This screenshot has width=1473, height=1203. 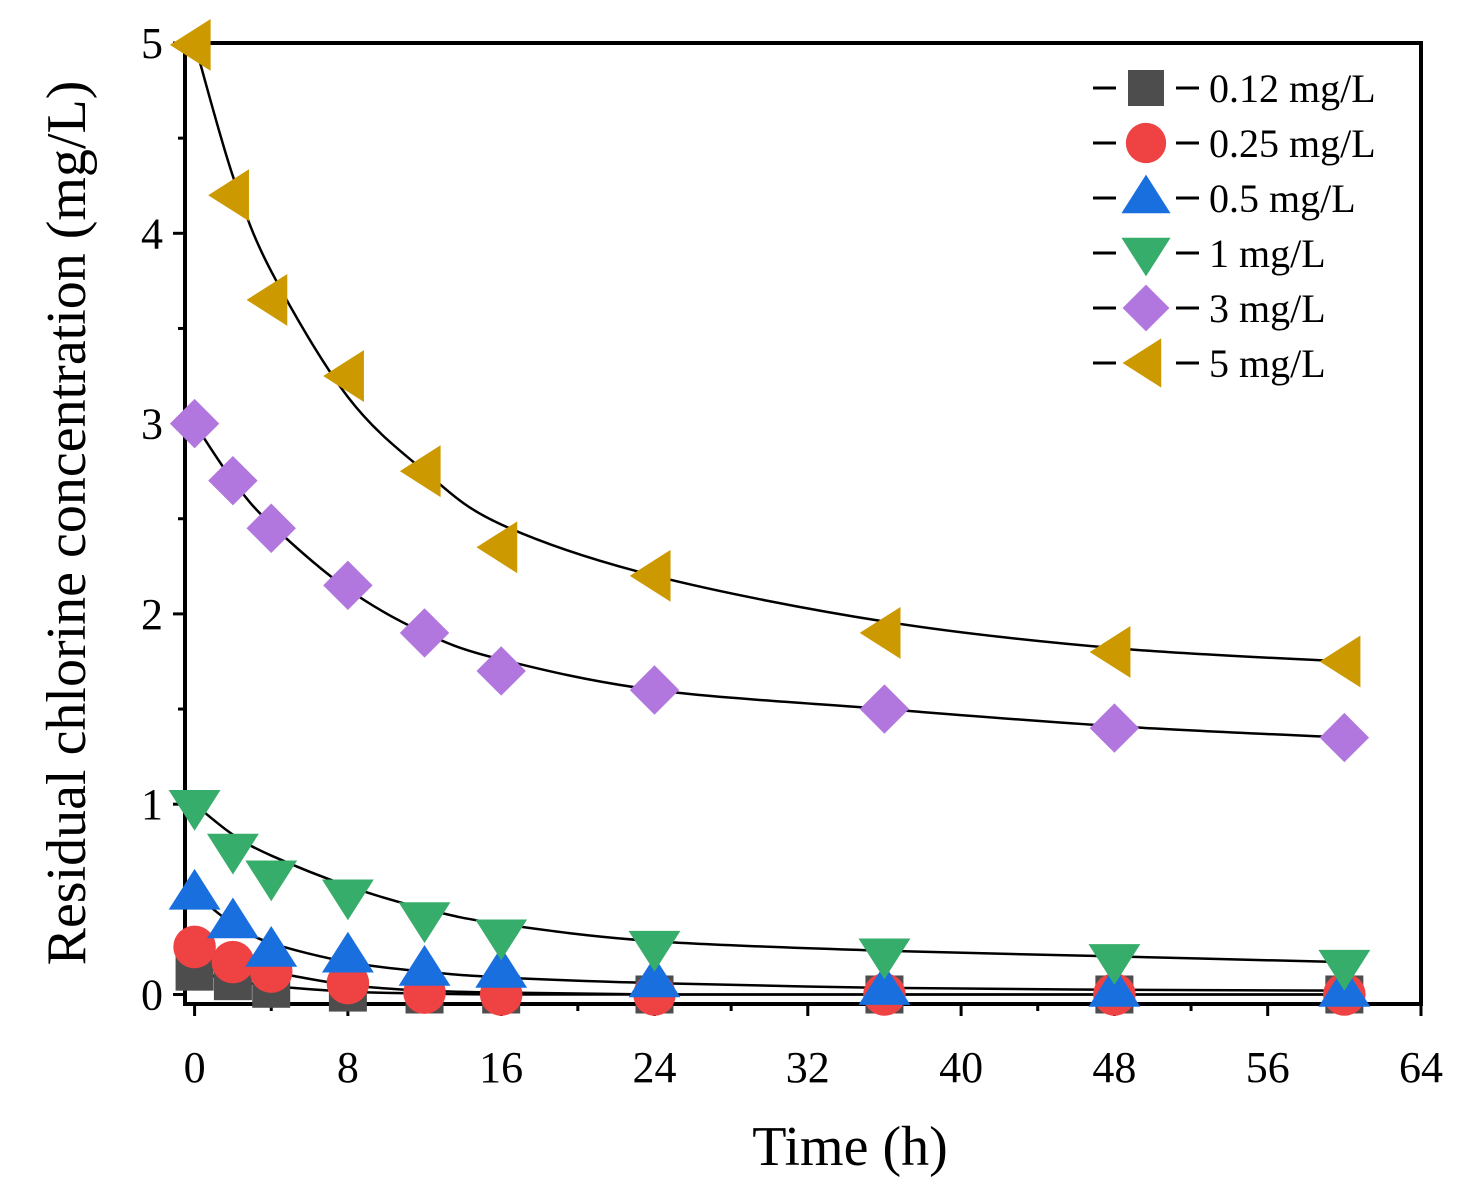 What do you see at coordinates (348, 1067) in the screenshot?
I see `x-tick-label: 8` at bounding box center [348, 1067].